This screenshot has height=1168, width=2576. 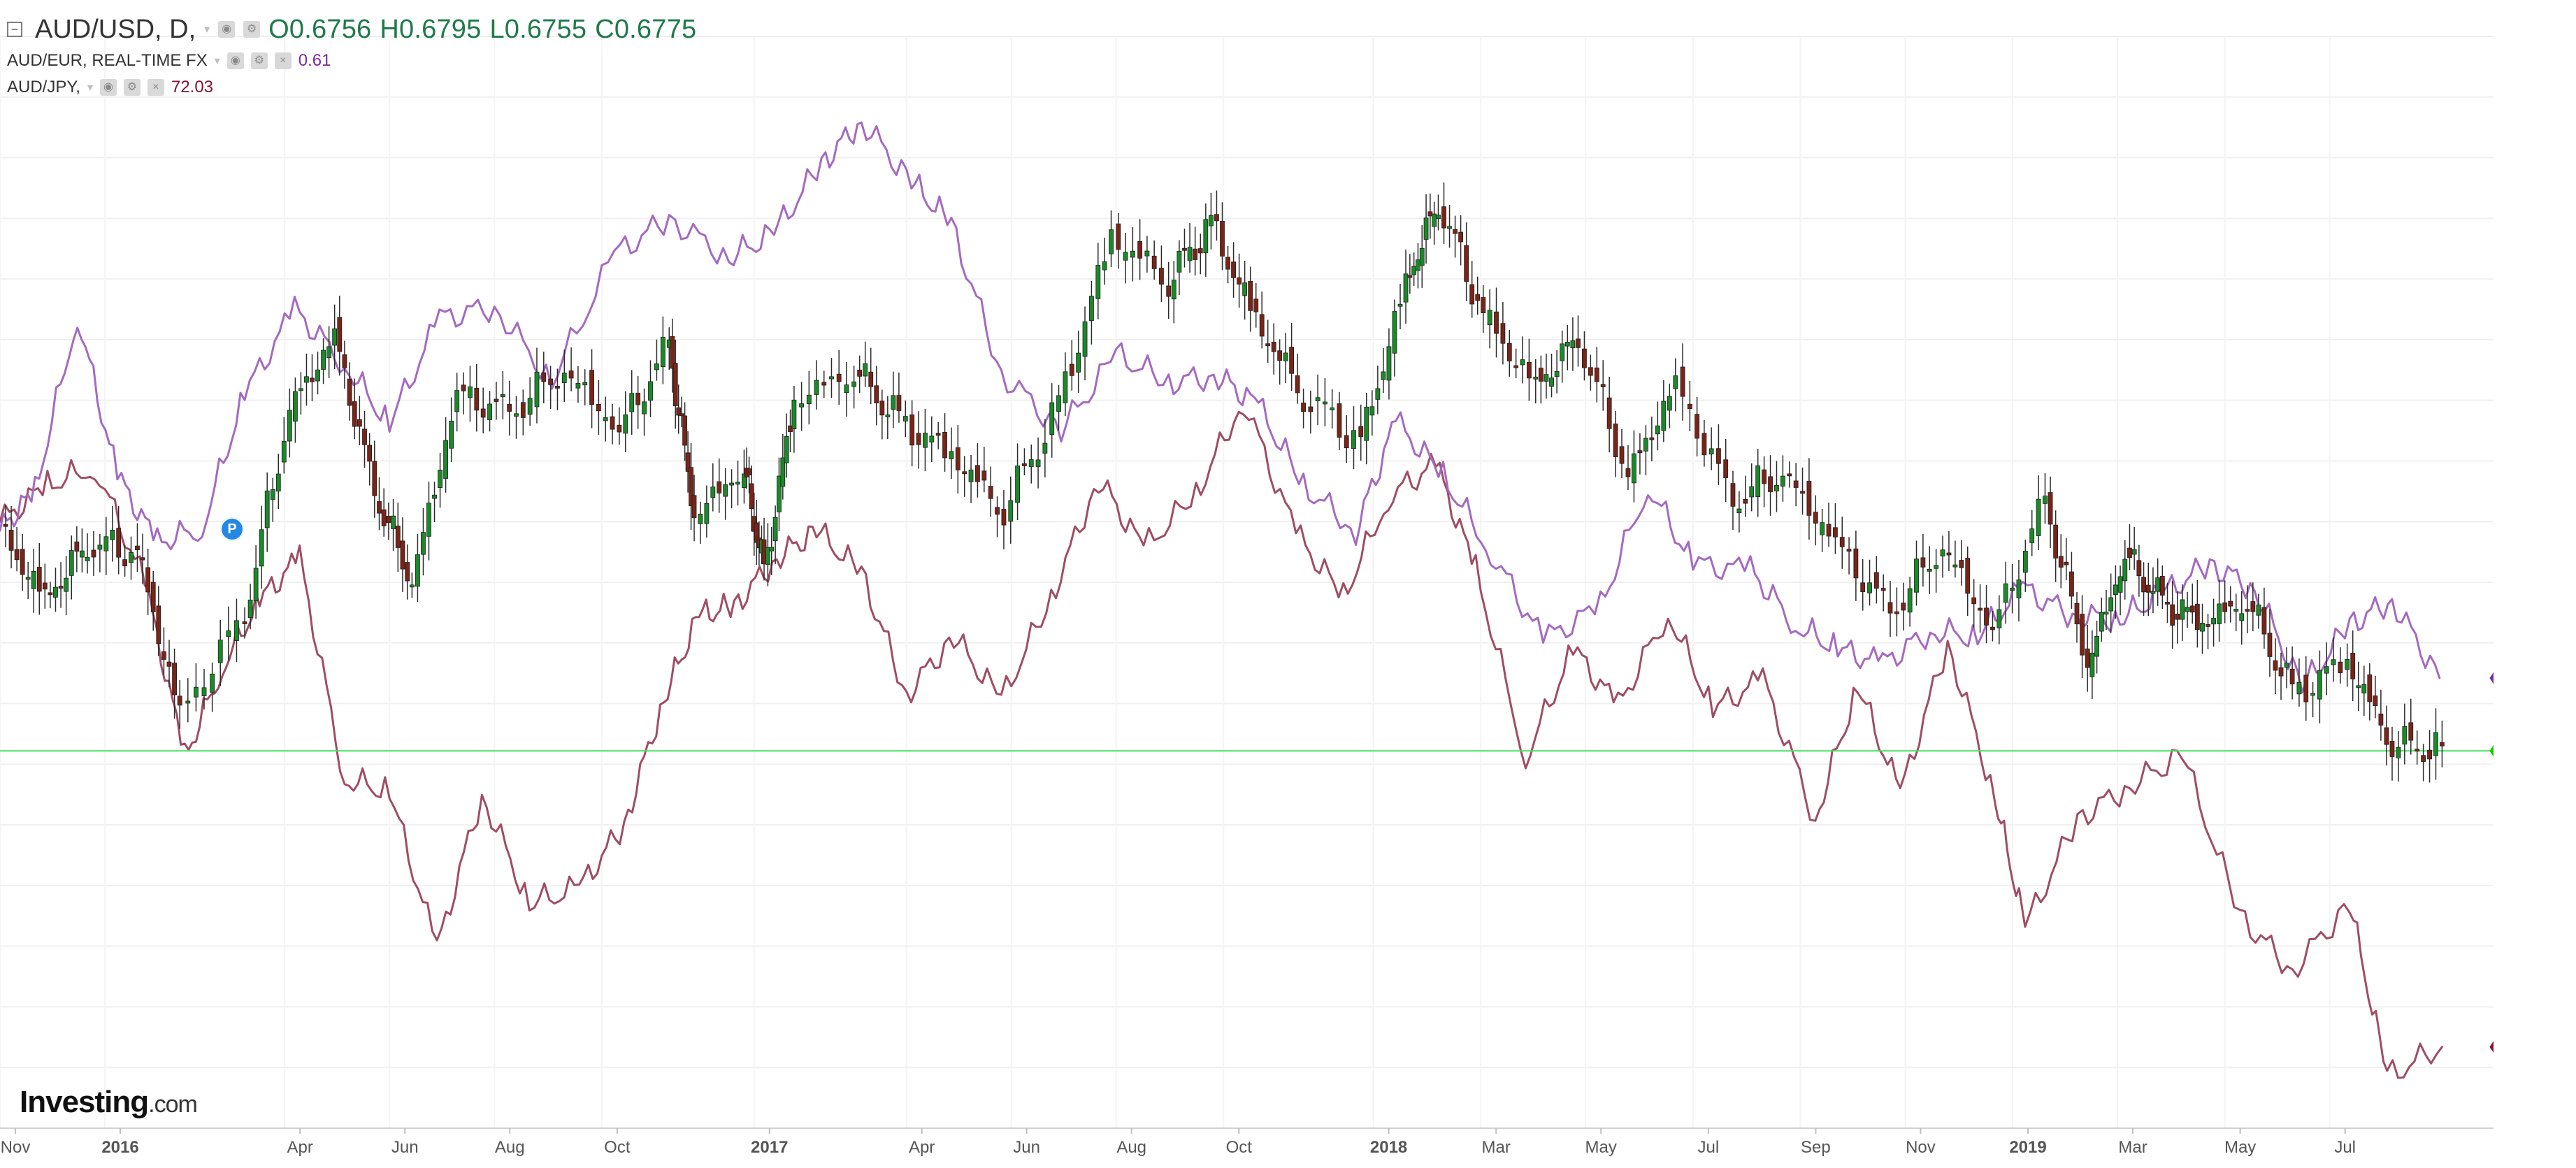 I want to click on right-axis-background, so click(x=2535, y=584).